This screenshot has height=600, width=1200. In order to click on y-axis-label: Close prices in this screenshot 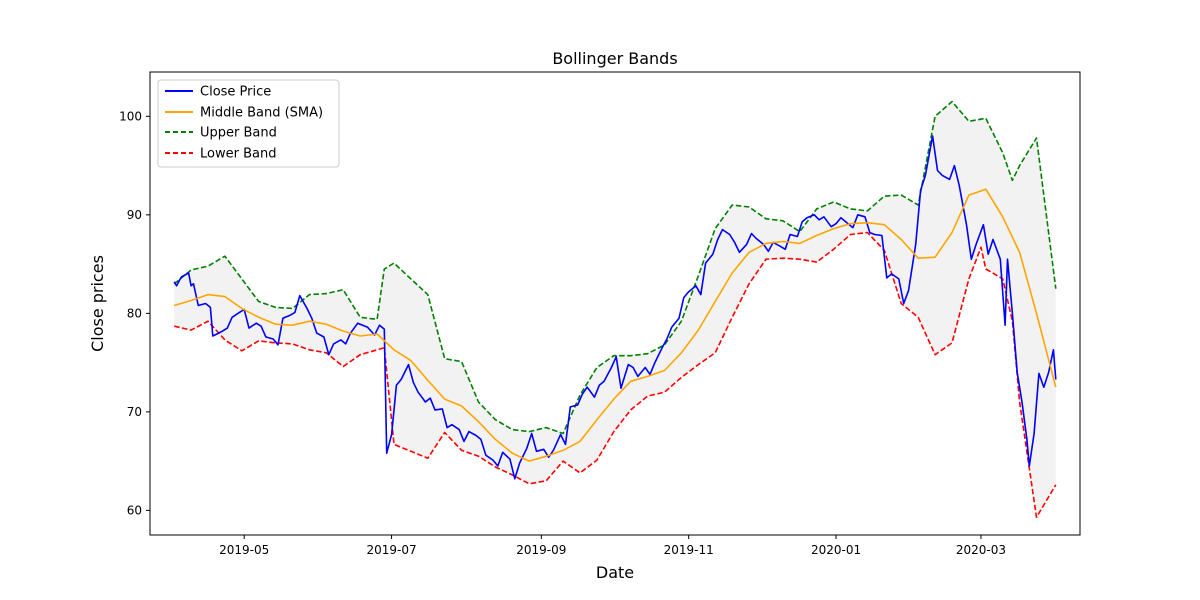, I will do `click(97, 303)`.